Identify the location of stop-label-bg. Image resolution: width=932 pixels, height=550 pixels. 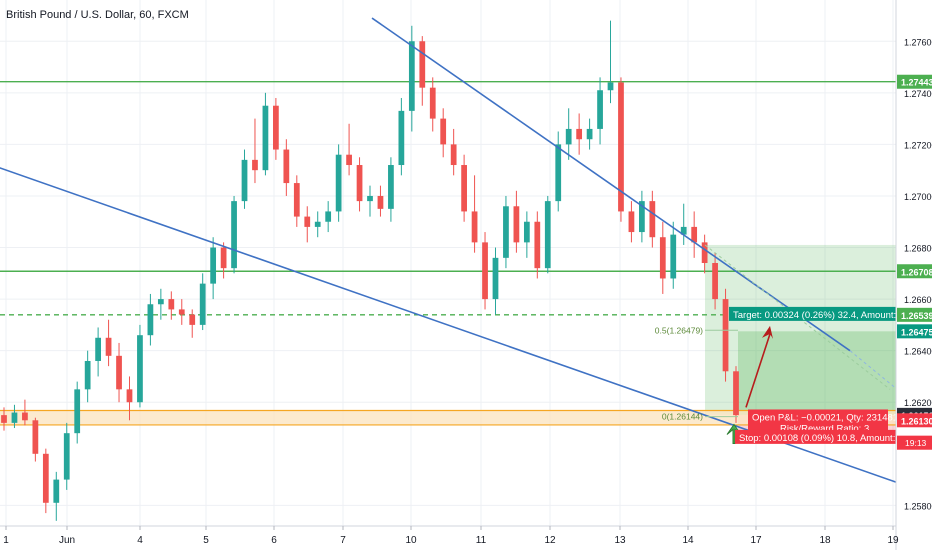
(815, 436).